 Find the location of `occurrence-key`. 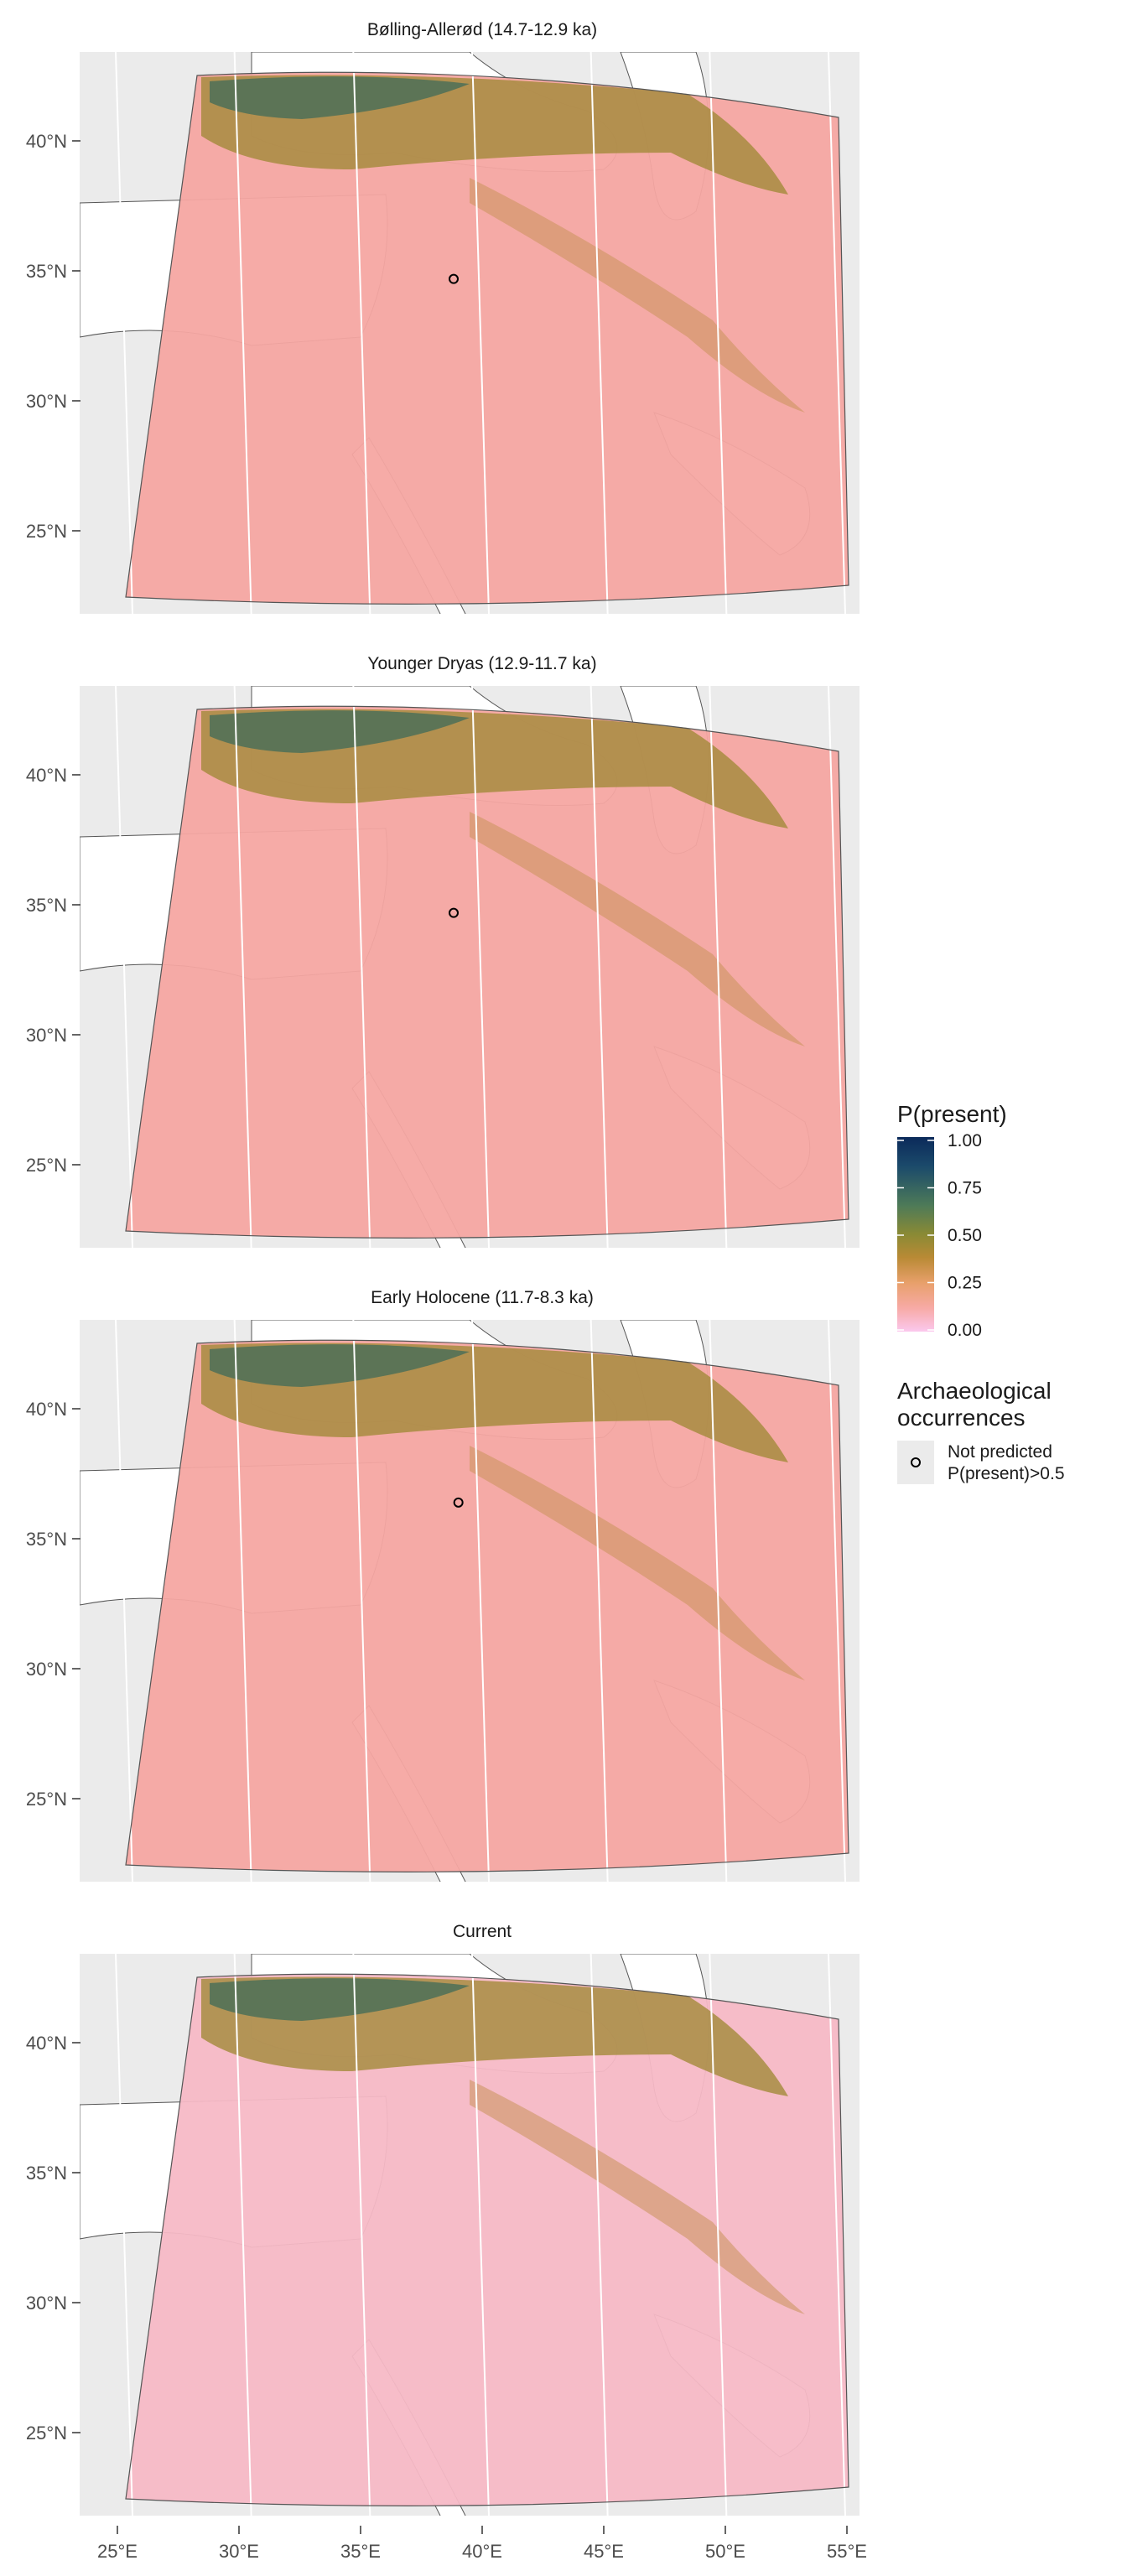

occurrence-key is located at coordinates (915, 1462).